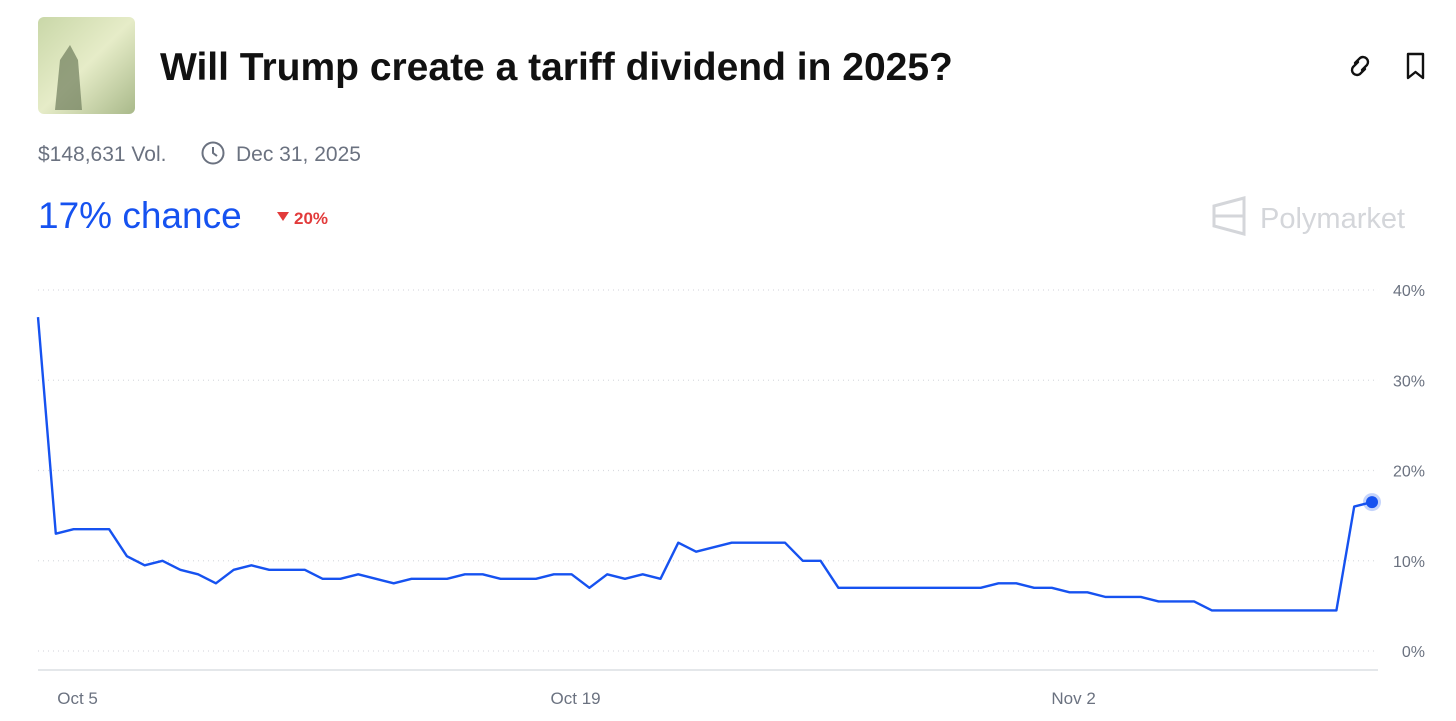  I want to click on change: 20%, so click(311, 218).